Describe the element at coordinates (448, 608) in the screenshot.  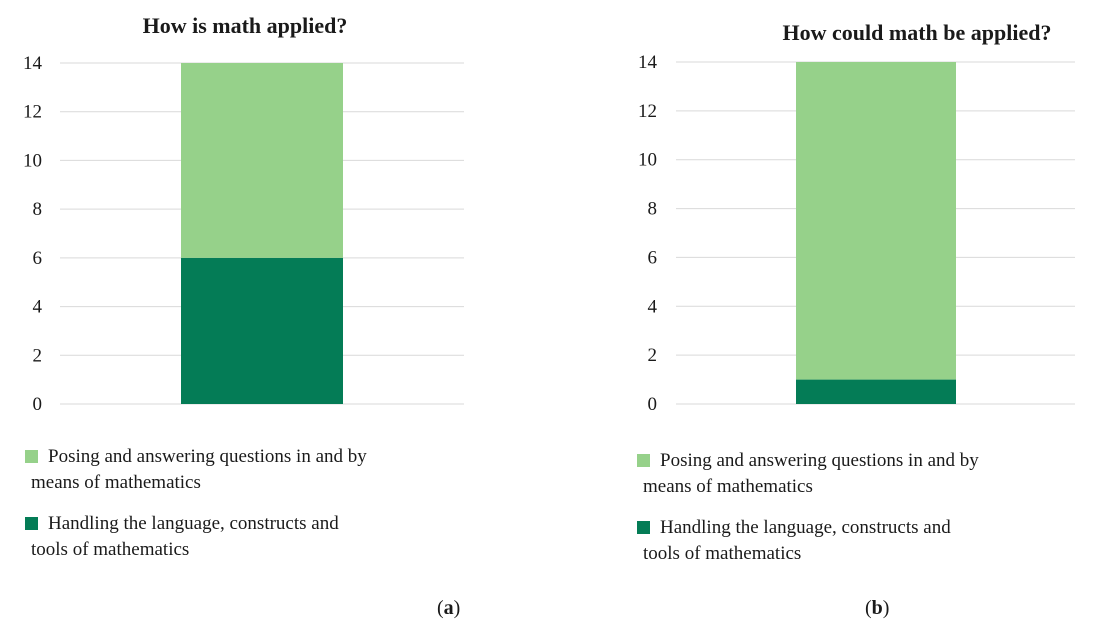
I see `panel-label: (a)` at that location.